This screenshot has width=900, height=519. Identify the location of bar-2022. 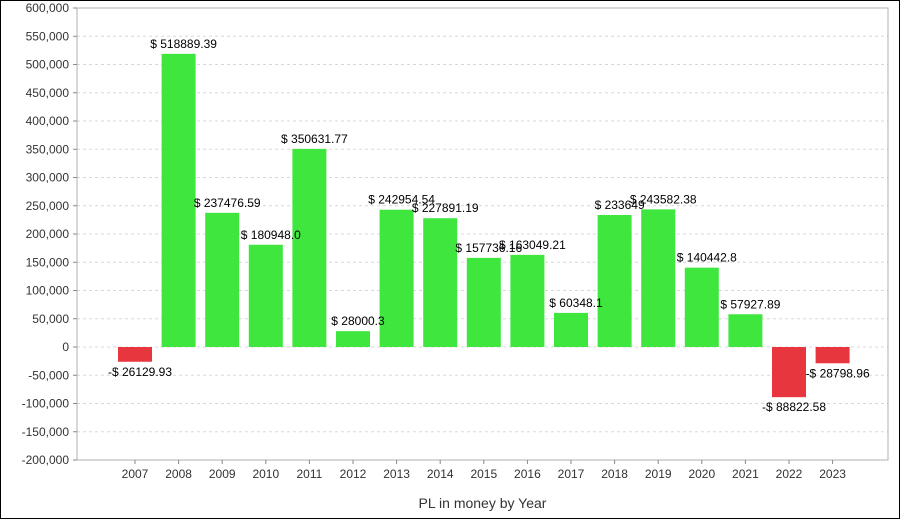
(789, 372).